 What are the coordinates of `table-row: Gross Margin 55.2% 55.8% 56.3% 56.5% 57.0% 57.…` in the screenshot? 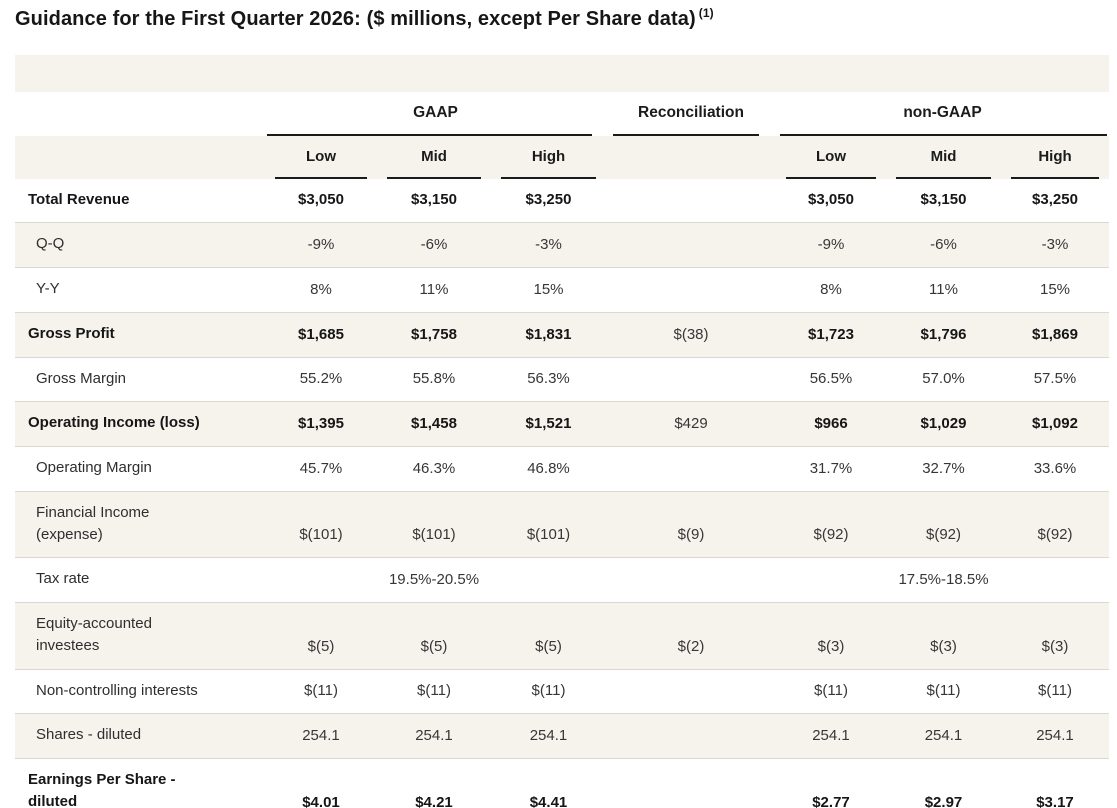 It's located at (562, 379).